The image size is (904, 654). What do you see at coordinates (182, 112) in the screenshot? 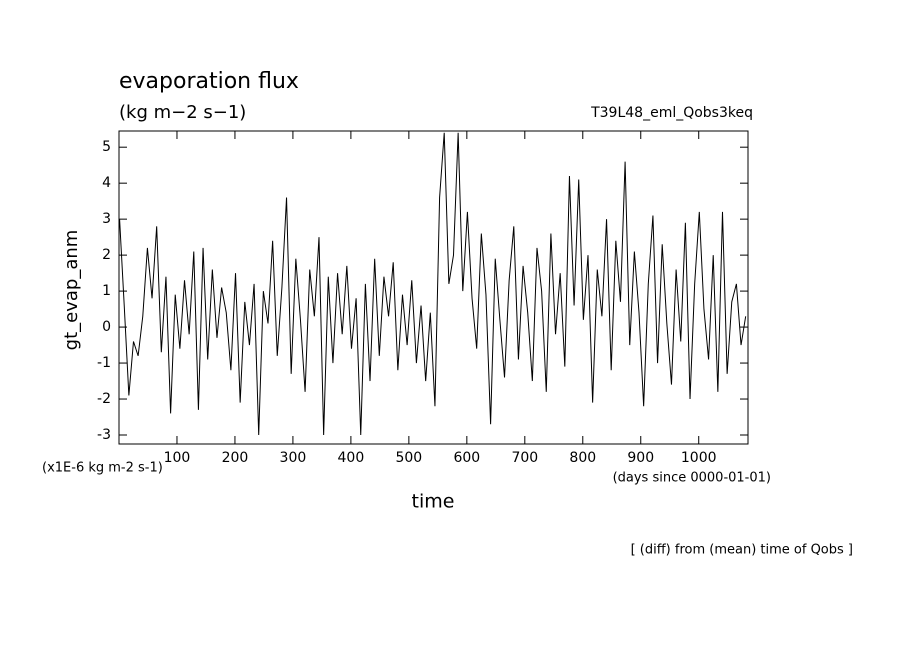
I see `chart-subtitle: (kg m−2 s−1)` at bounding box center [182, 112].